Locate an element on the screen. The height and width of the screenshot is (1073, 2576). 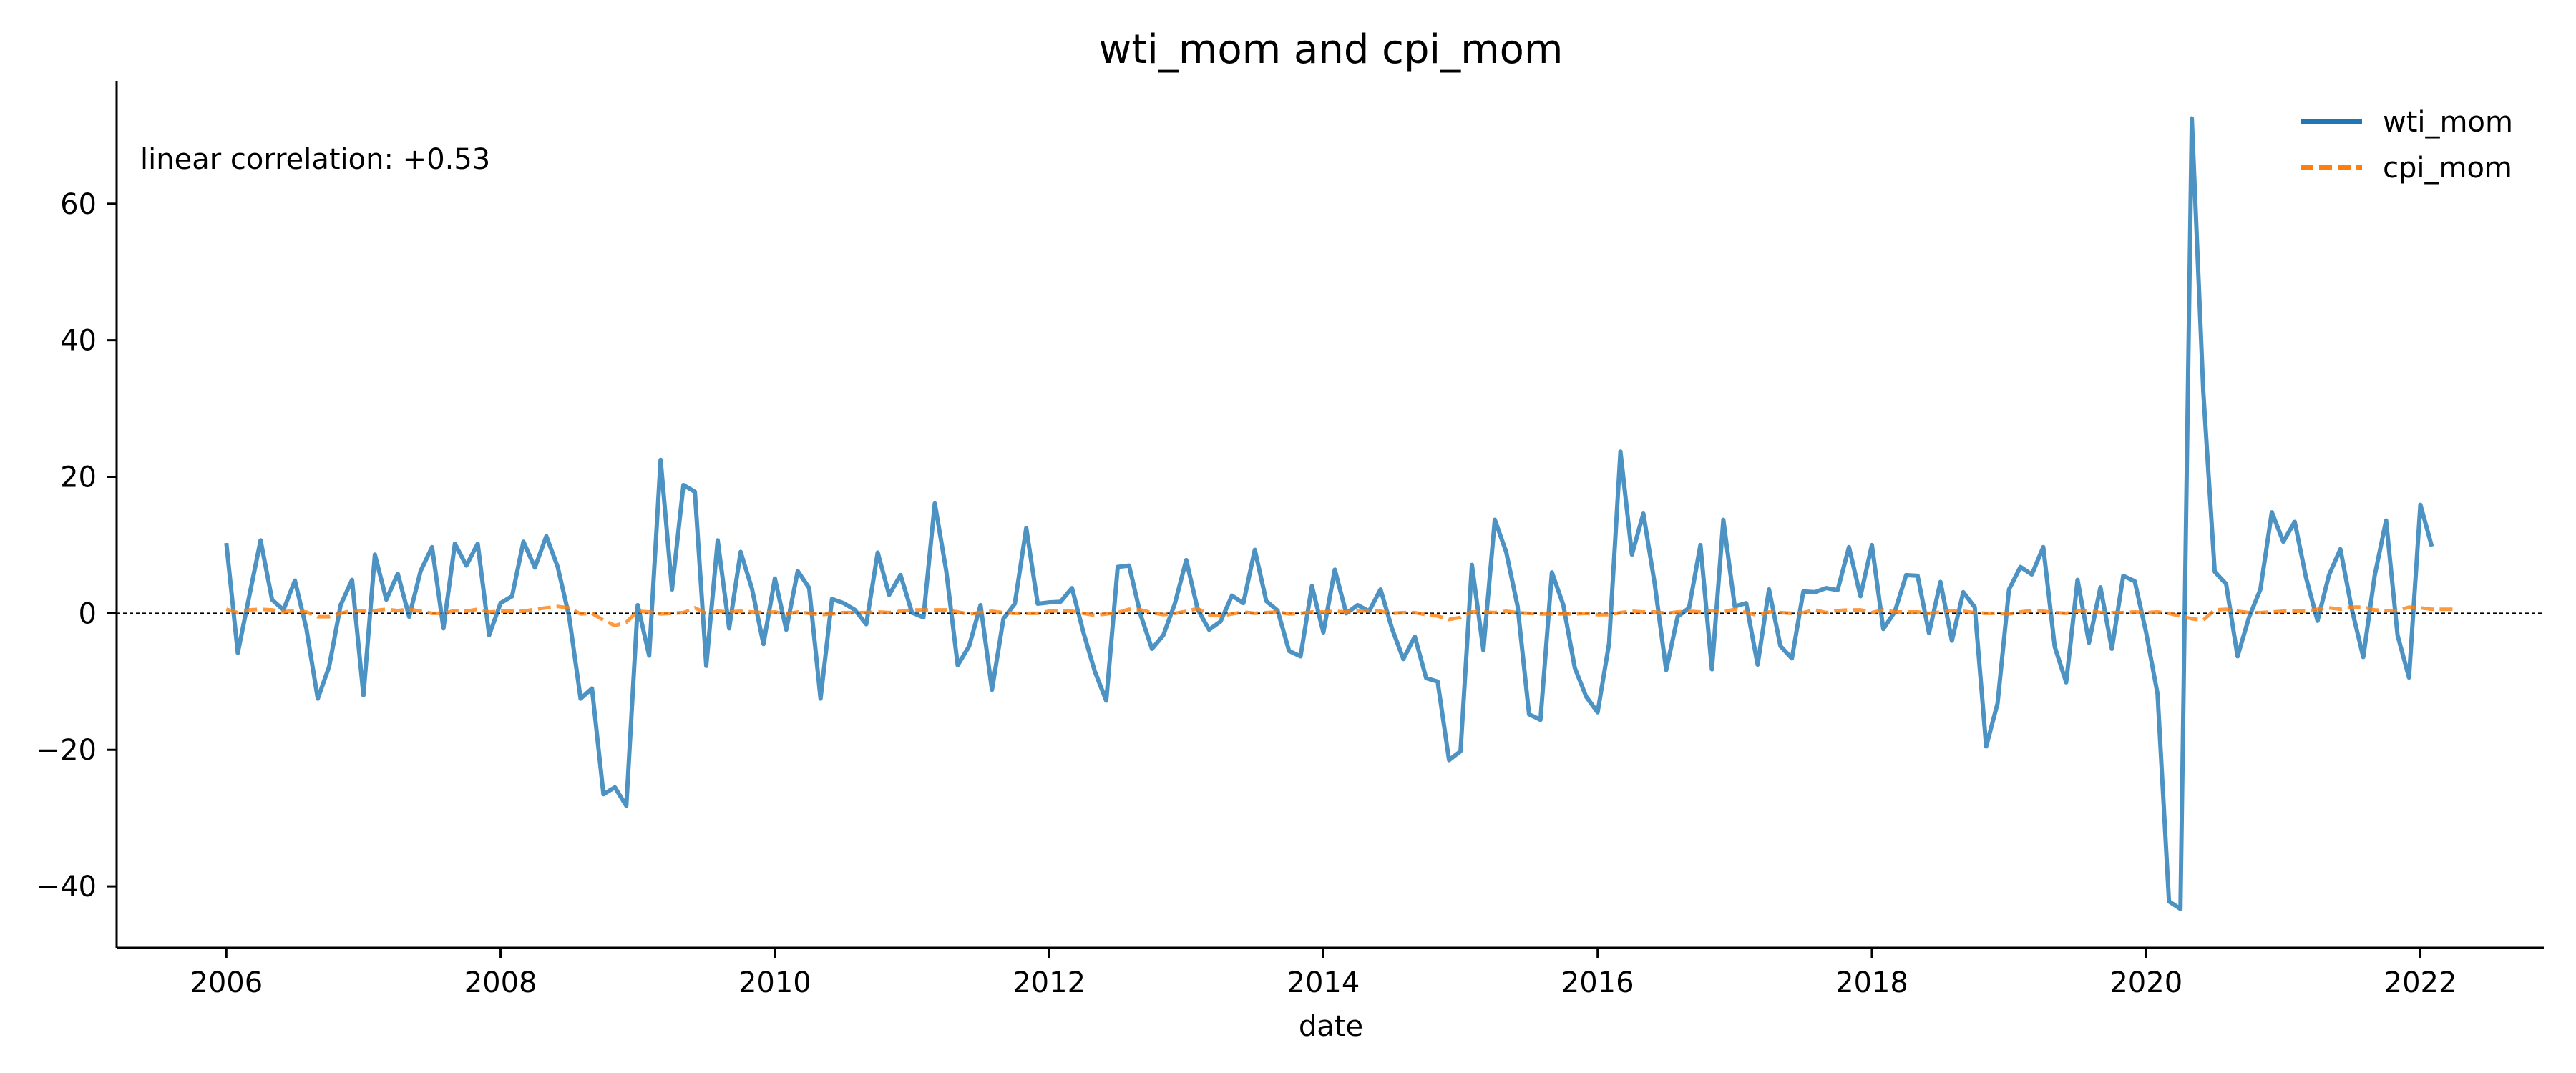
legend: wti_mom cpi_mom is located at coordinates (2407, 145).